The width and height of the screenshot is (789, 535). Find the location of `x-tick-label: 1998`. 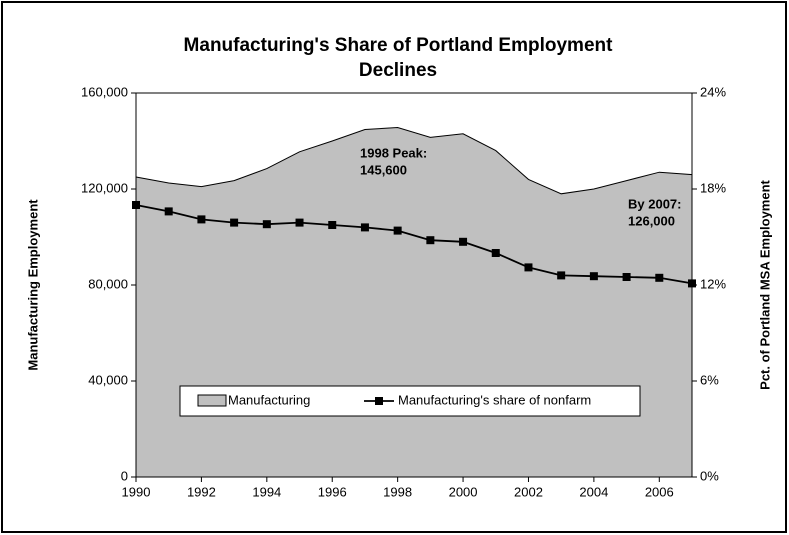

x-tick-label: 1998 is located at coordinates (397, 491).